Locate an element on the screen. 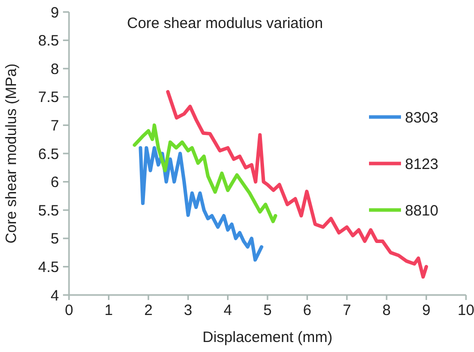 This screenshot has height=352, width=474. legend-label: 8810 is located at coordinates (421, 211).